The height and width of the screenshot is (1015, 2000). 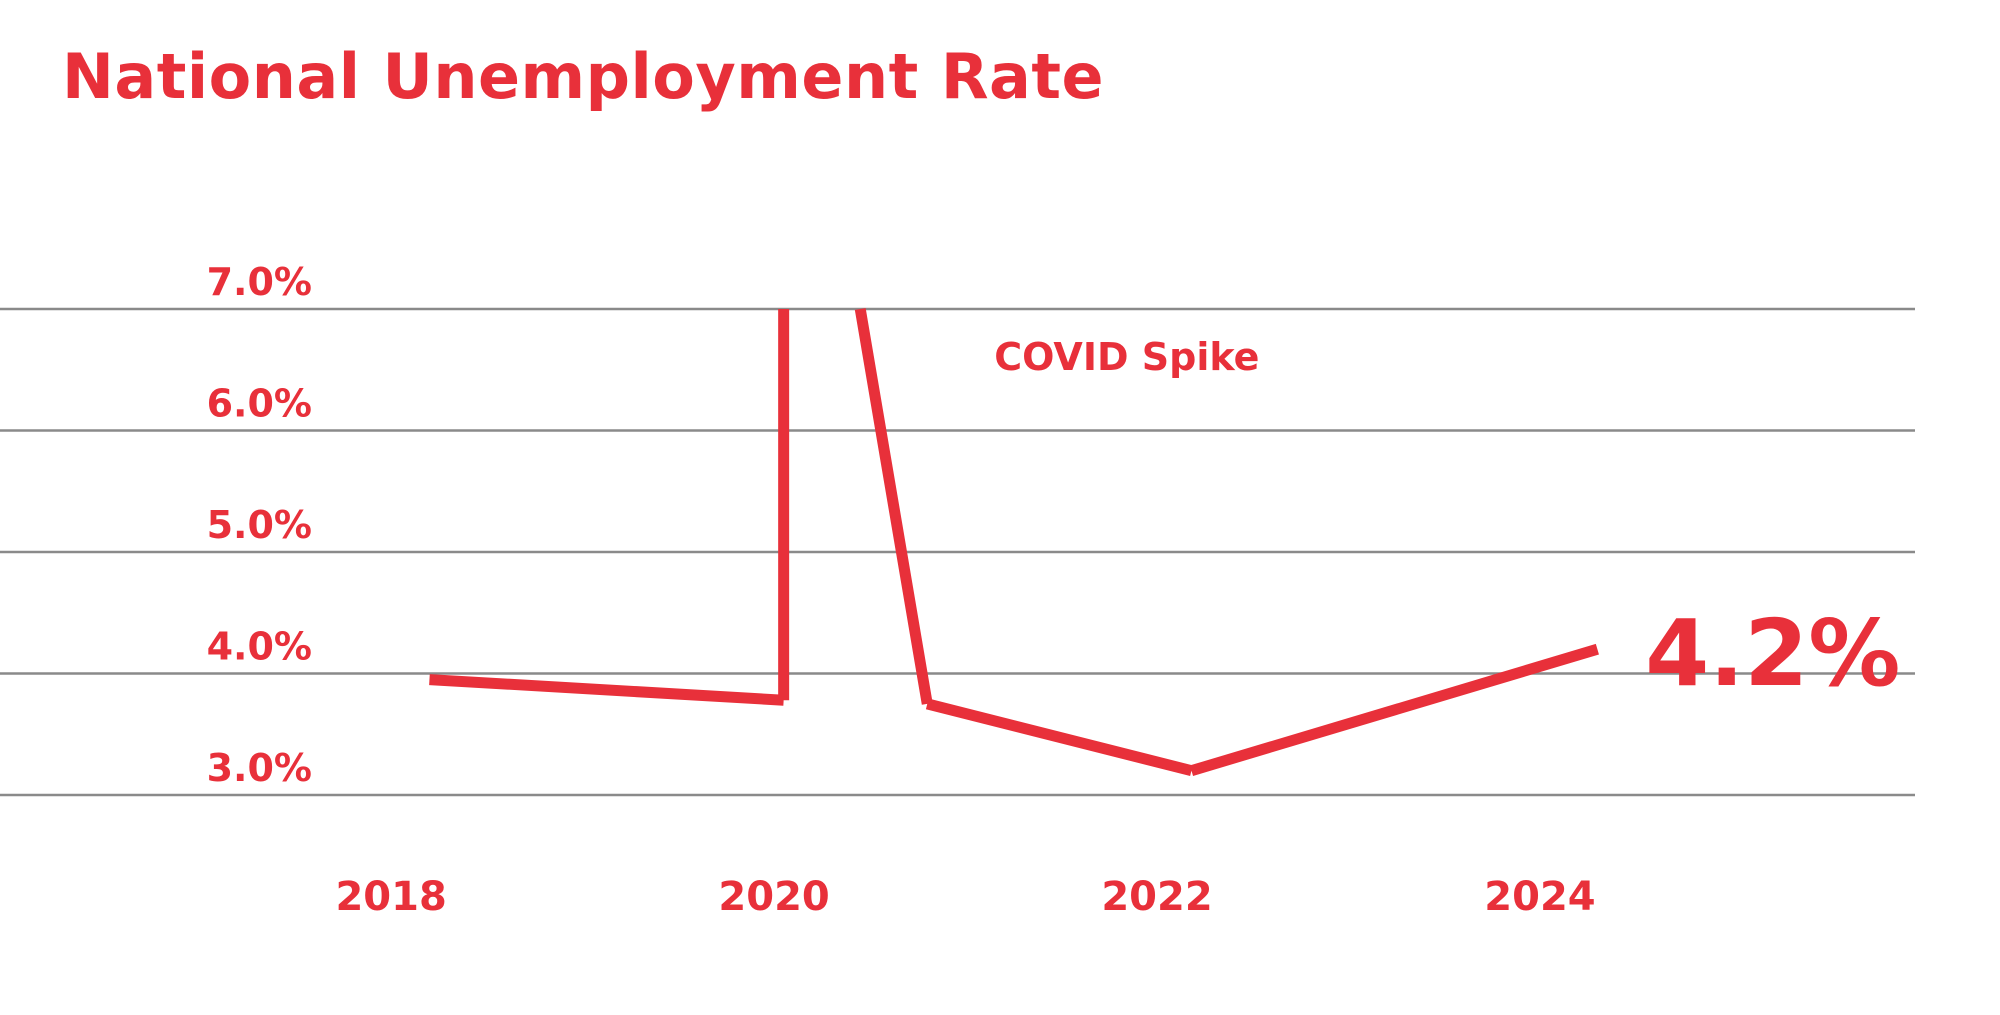 I want to click on y-tick-label: 5.0%, so click(x=259, y=525).